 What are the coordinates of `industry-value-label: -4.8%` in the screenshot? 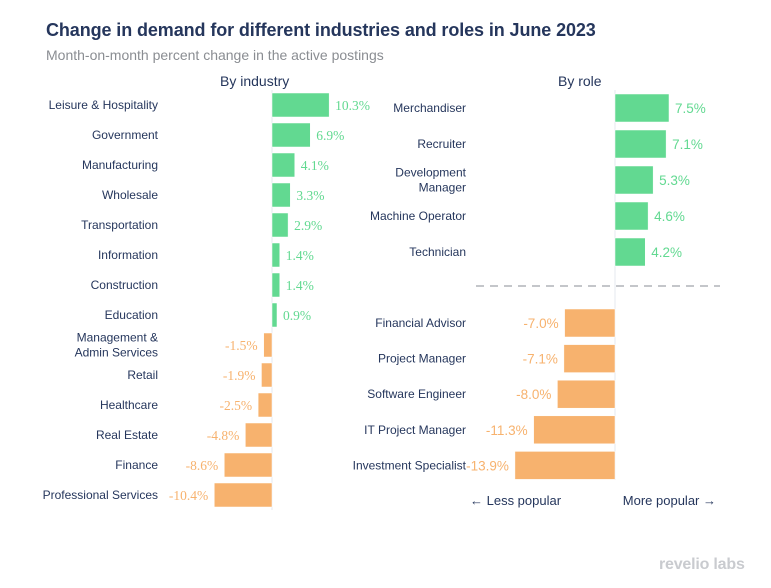 It's located at (223, 435).